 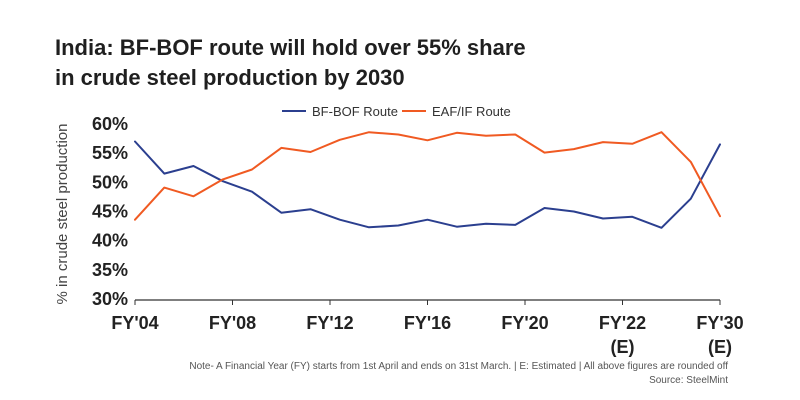 What do you see at coordinates (427, 323) in the screenshot?
I see `x-tick-label: FY'16` at bounding box center [427, 323].